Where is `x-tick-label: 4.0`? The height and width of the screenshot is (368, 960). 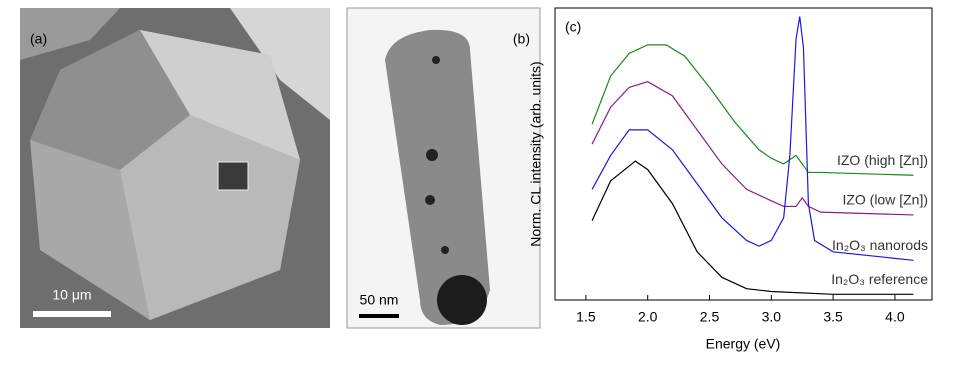 x-tick-label: 4.0 is located at coordinates (895, 317).